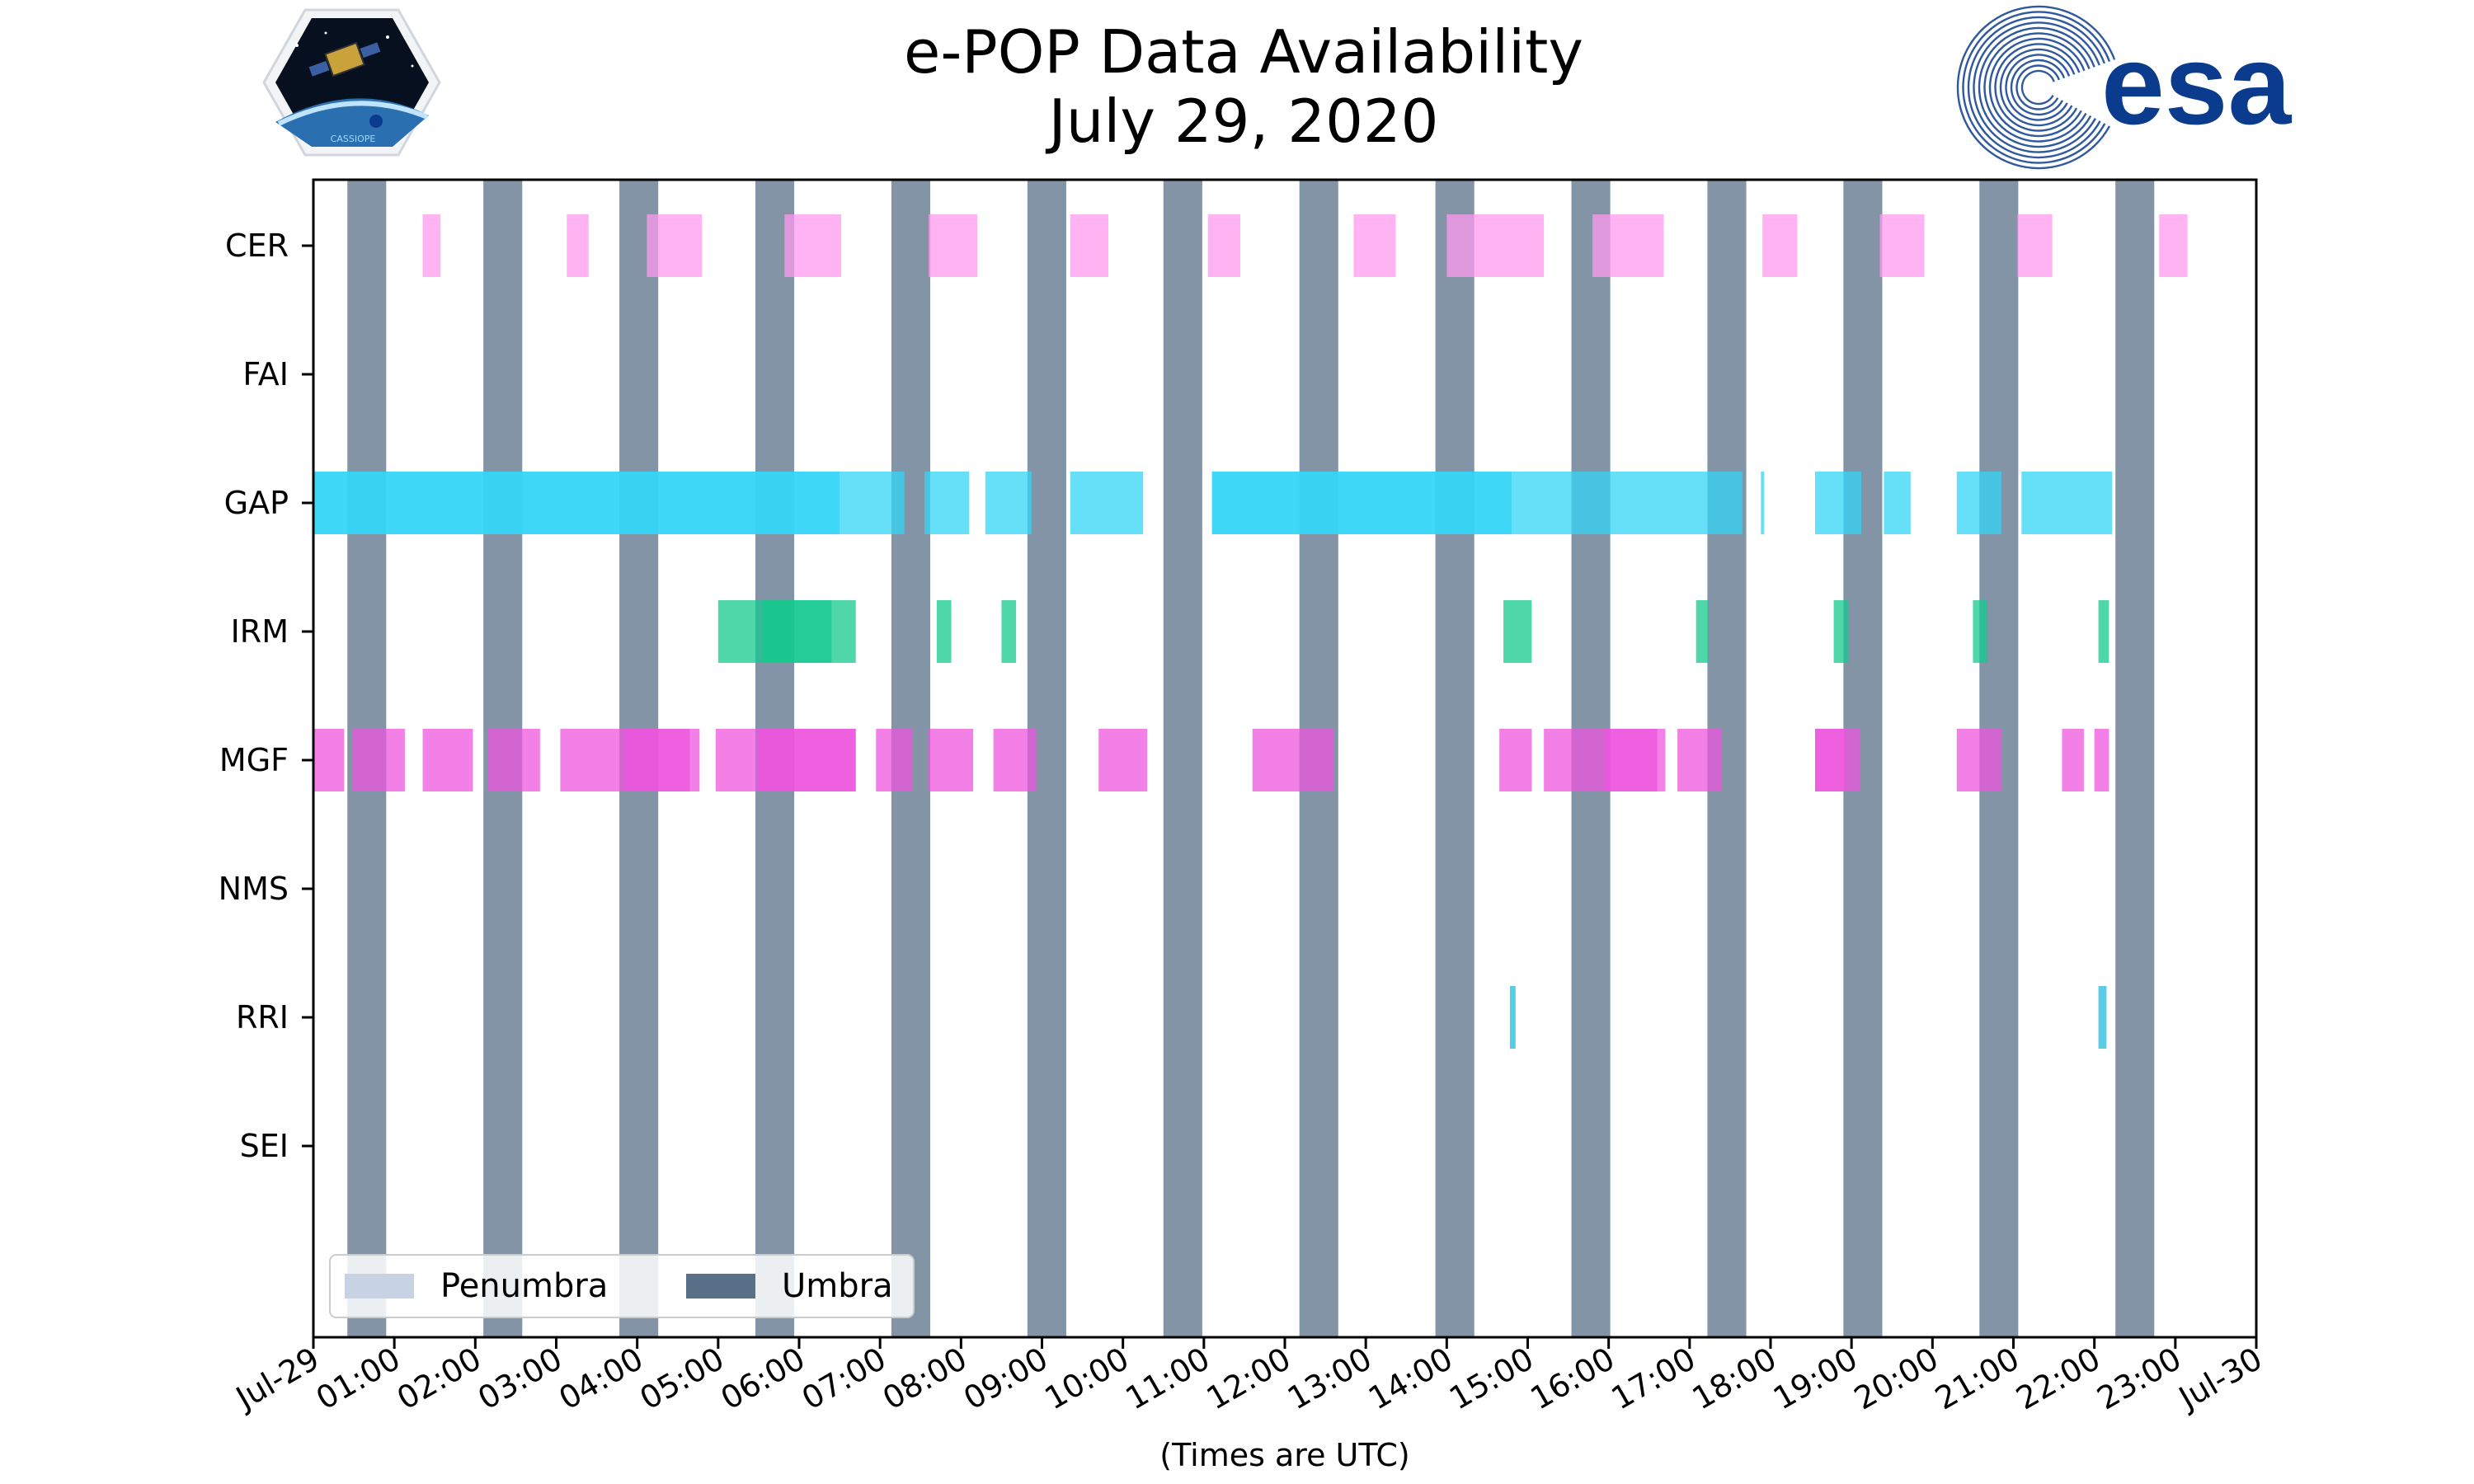 Image resolution: width=2474 pixels, height=1484 pixels. I want to click on x-tick-label: 19:00, so click(1815, 1379).